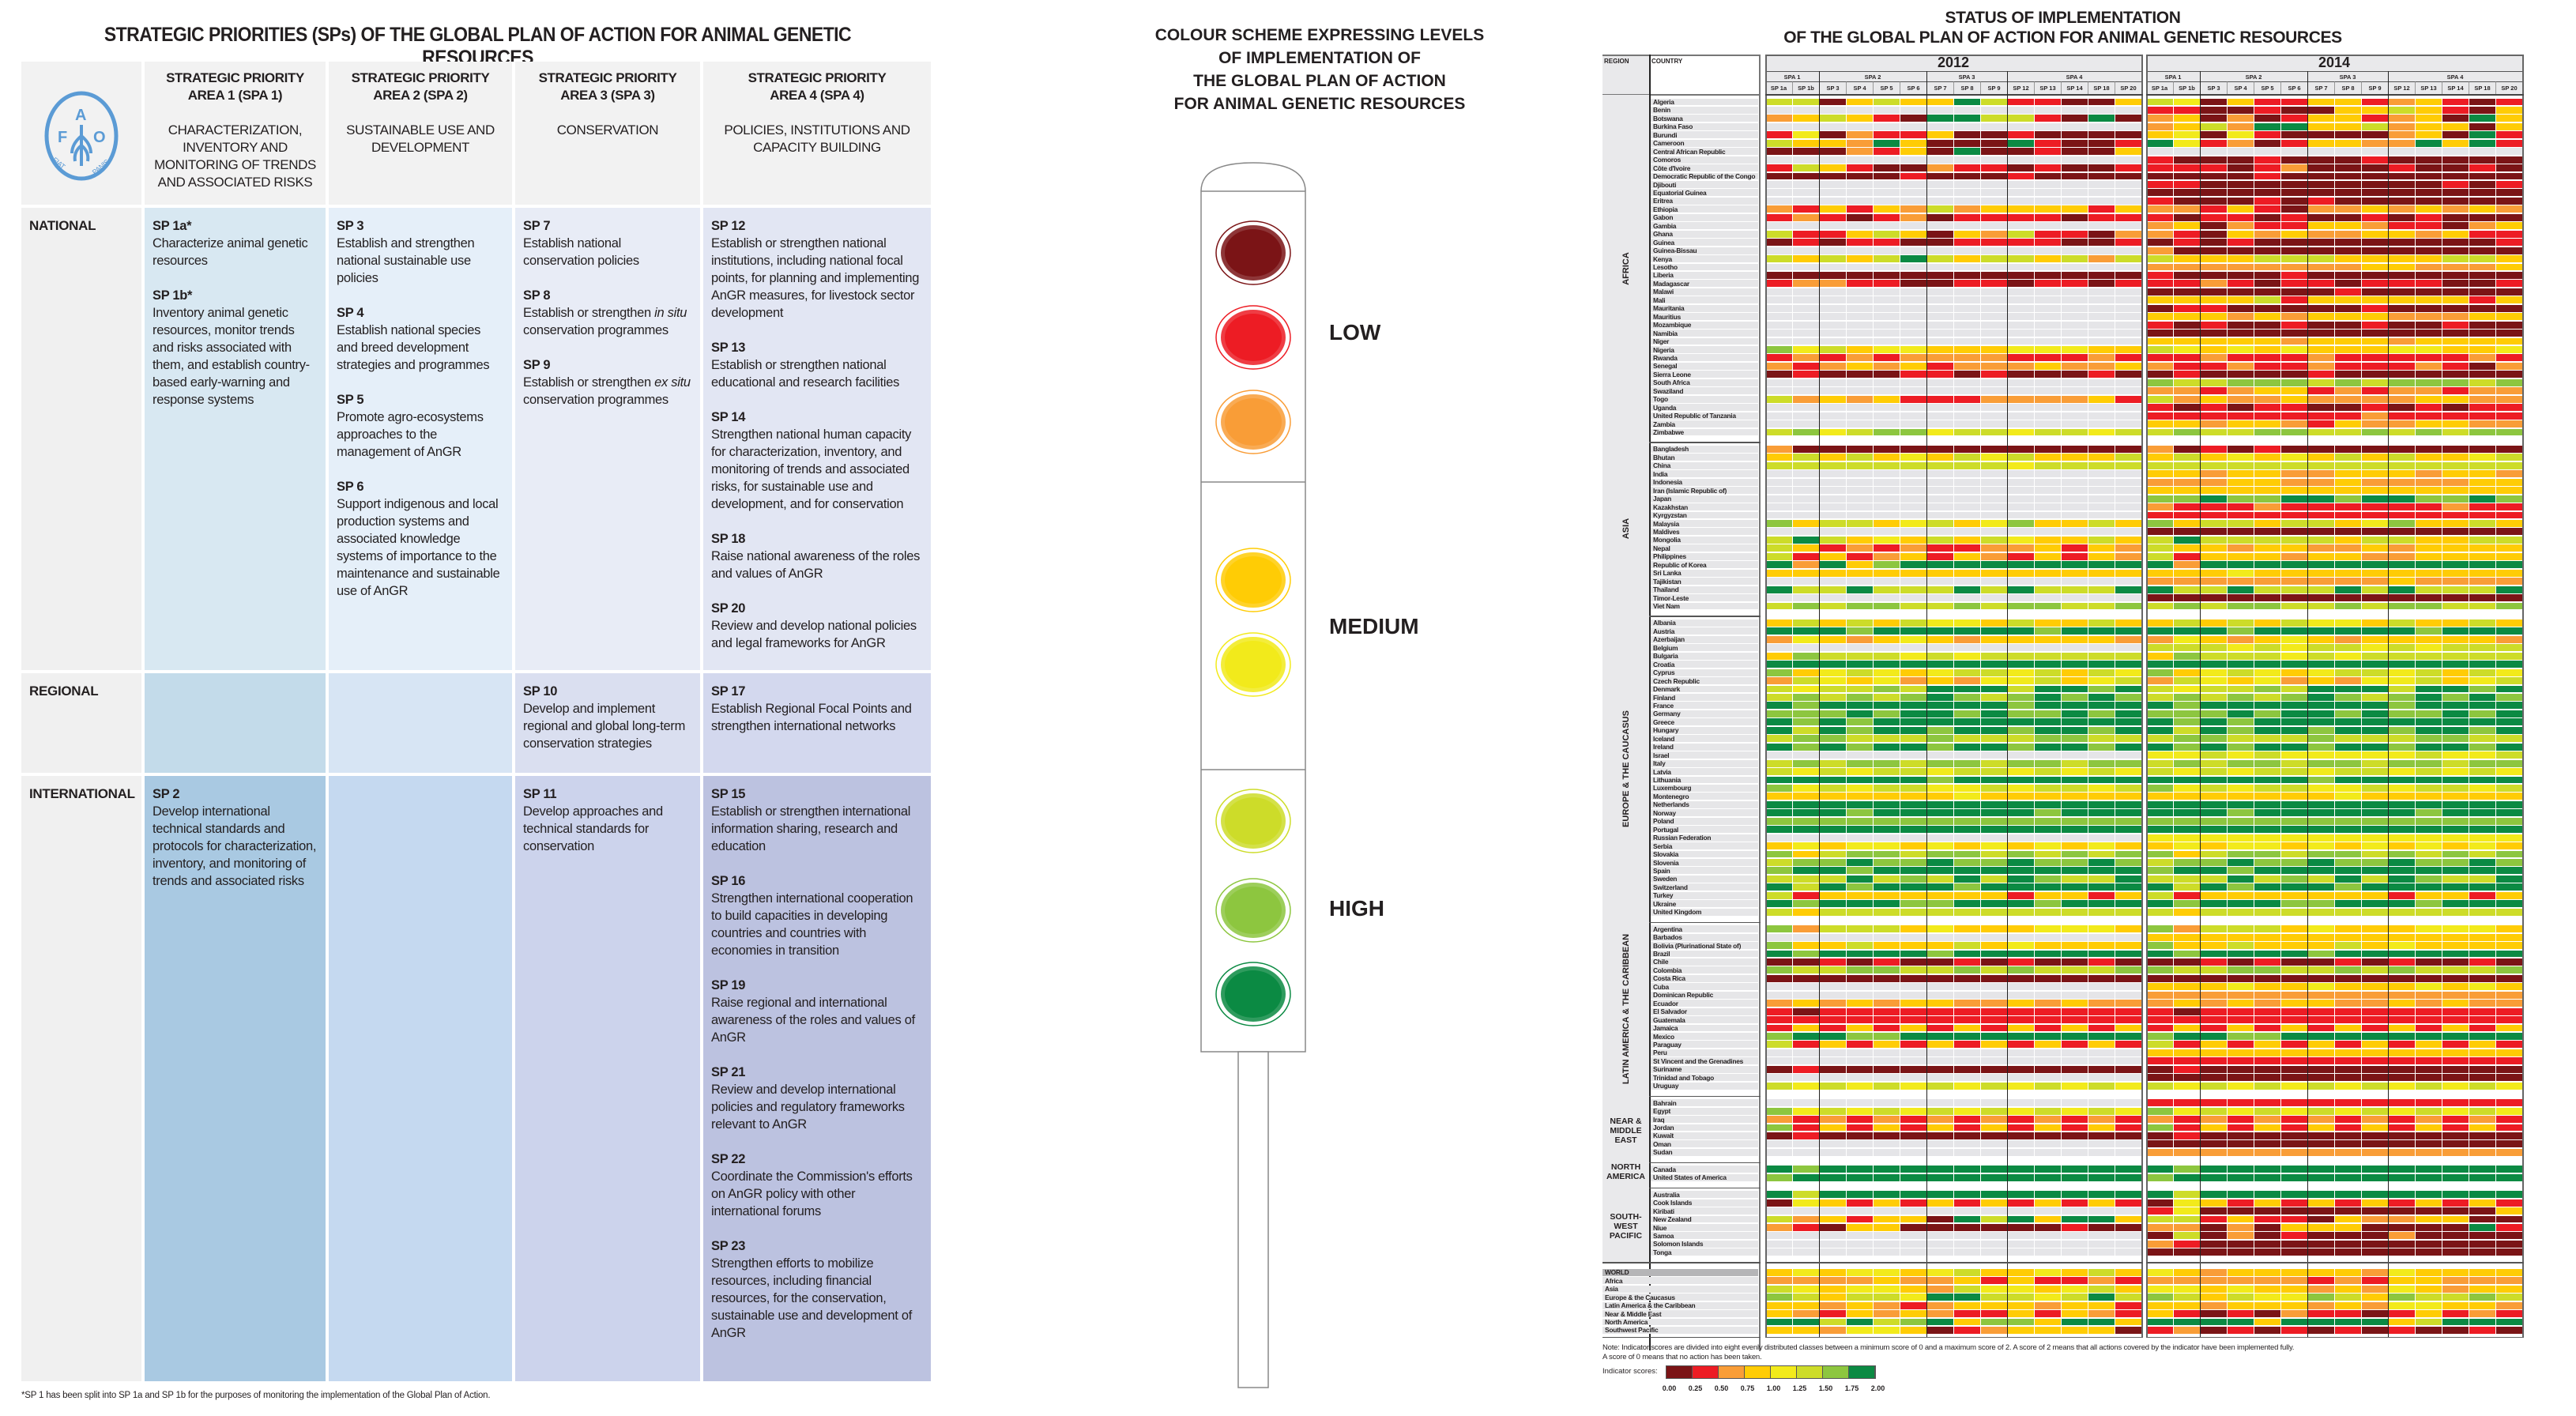 The width and height of the screenshot is (2576, 1416). I want to click on spa-title-line: AREA 3 (SPA 3), so click(607, 96).